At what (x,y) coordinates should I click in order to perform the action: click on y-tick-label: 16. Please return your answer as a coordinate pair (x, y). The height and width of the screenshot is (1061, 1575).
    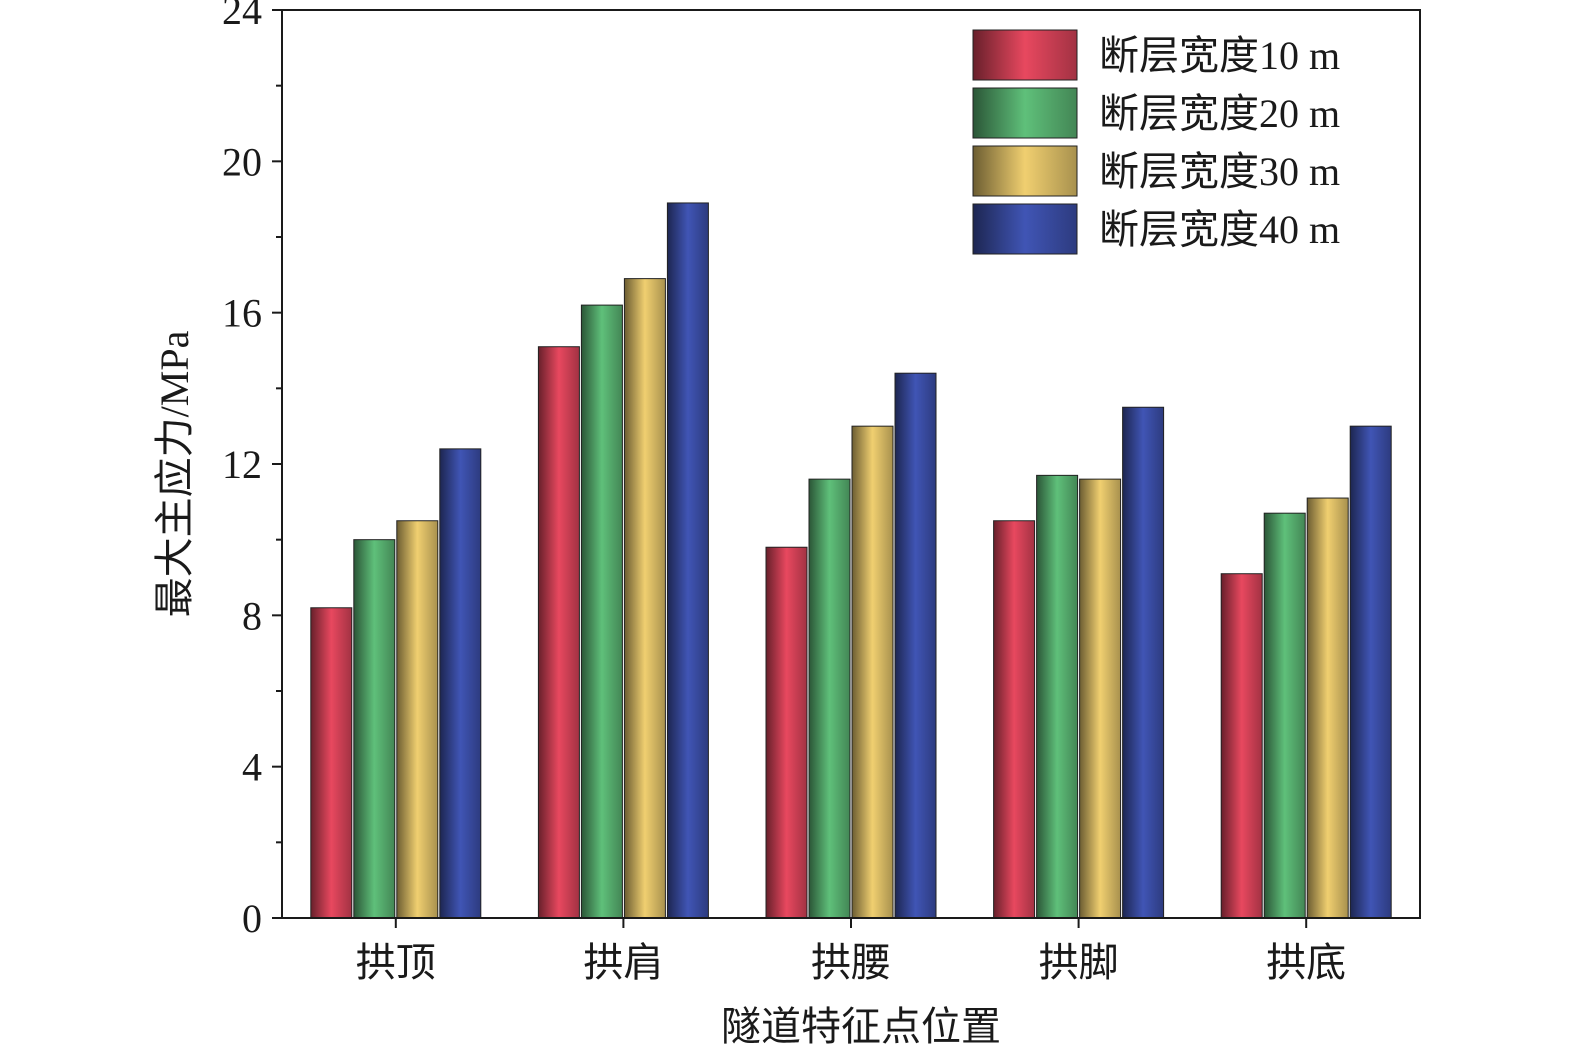
    Looking at the image, I should click on (242, 313).